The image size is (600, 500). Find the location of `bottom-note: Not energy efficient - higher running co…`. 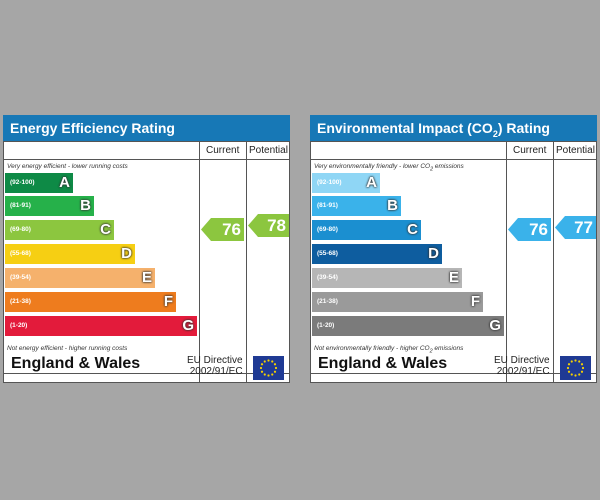

bottom-note: Not energy efficient - higher running co… is located at coordinates (67, 348).